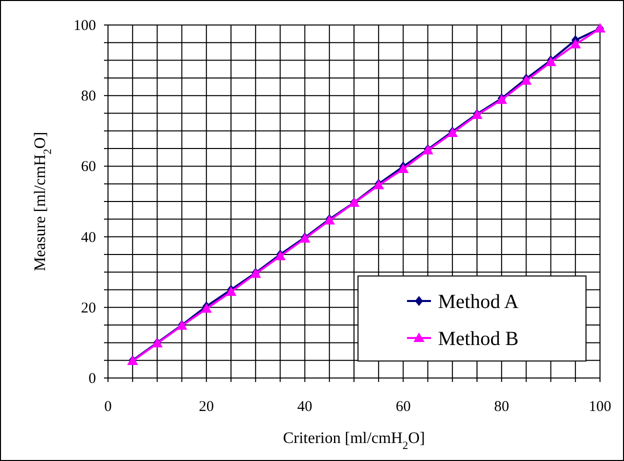 The image size is (624, 461). I want to click on x-tick-label: 40, so click(304, 407).